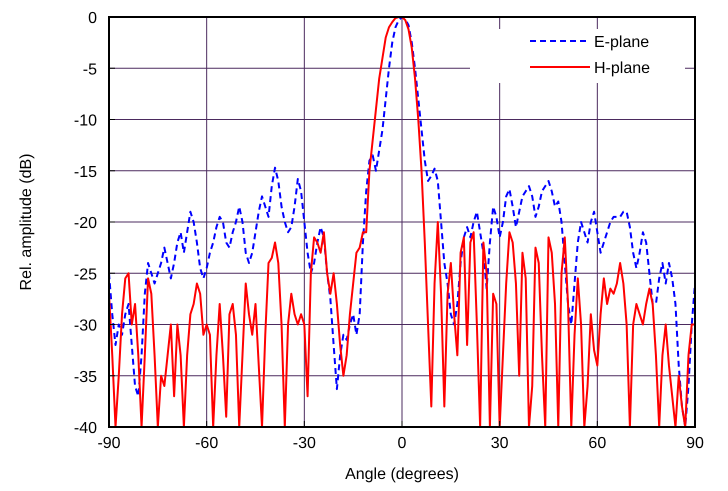  I want to click on y-tick-label: -30, so click(86, 326).